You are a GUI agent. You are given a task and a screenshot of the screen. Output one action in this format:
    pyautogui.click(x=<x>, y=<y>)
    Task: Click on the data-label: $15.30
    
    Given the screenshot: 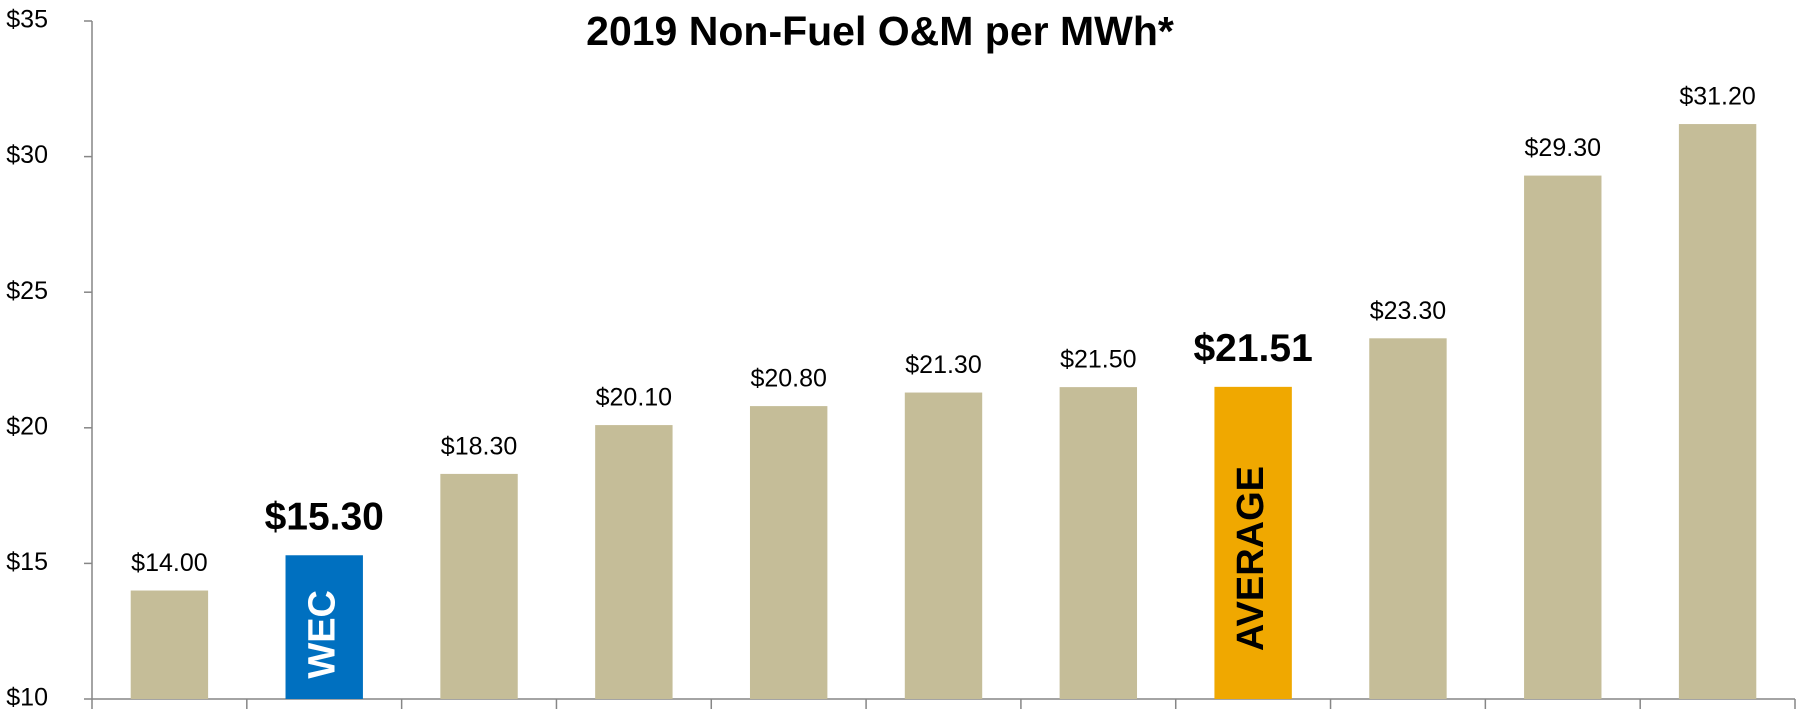 What is the action you would take?
    pyautogui.click(x=324, y=517)
    